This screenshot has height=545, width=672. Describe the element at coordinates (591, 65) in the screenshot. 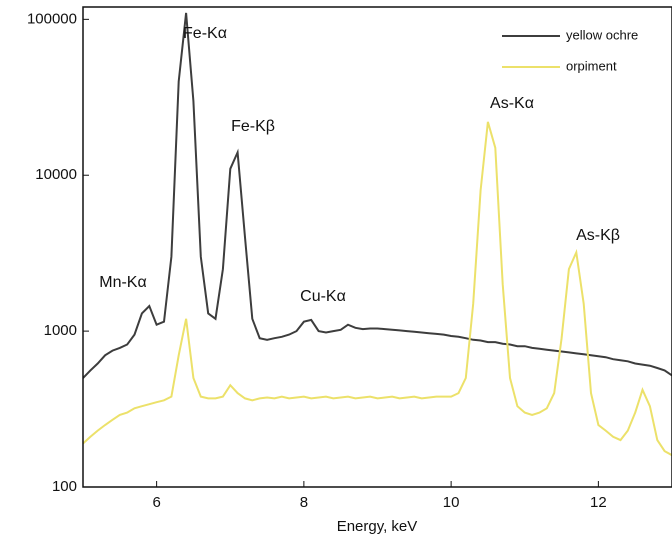

I see `legend-label: orpiment` at that location.